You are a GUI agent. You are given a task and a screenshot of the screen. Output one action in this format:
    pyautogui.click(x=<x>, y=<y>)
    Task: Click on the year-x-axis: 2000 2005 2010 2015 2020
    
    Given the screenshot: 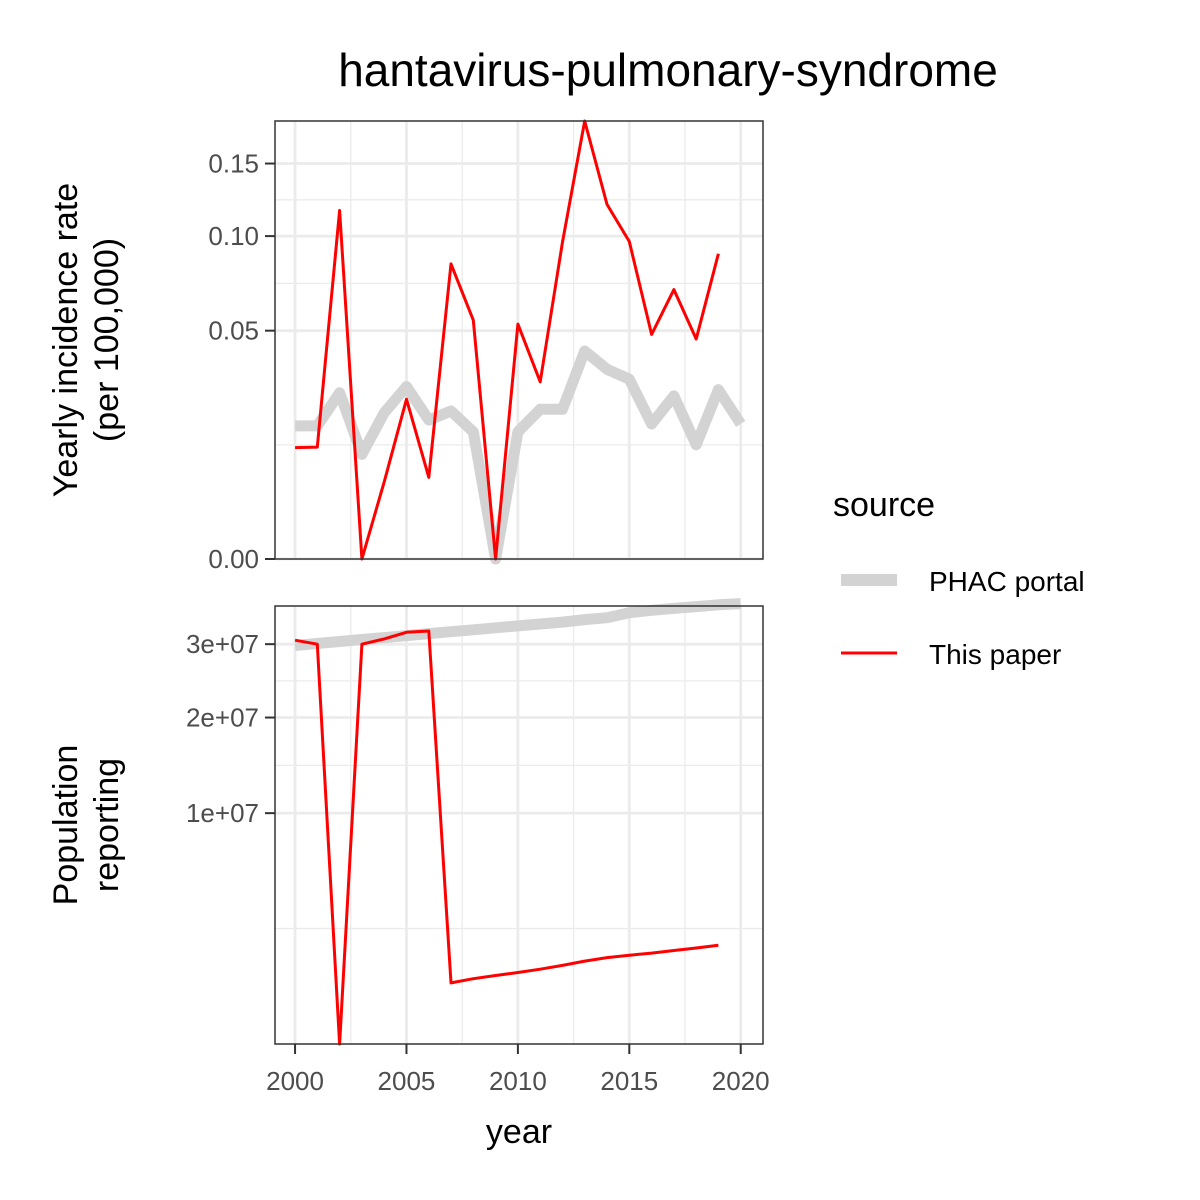 What is the action you would take?
    pyautogui.click(x=518, y=1070)
    